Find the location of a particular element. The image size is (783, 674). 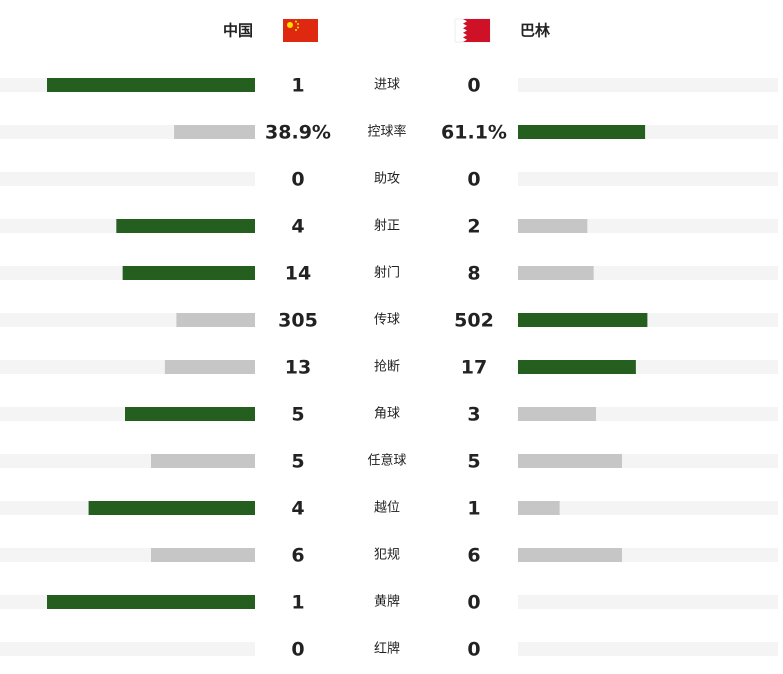

stat-label: 越位 is located at coordinates (387, 508).